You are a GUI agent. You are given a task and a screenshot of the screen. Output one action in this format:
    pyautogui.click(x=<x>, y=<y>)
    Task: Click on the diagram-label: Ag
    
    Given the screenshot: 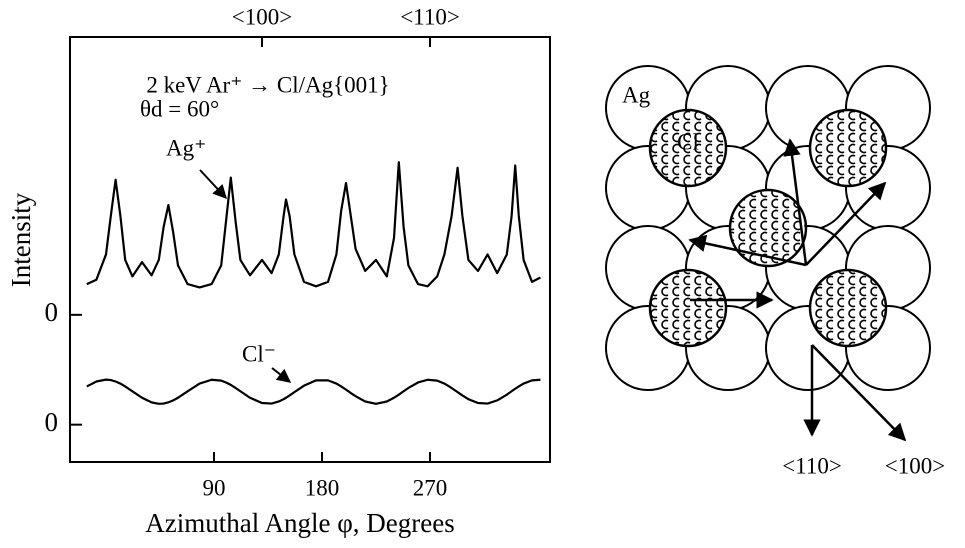 What is the action you would take?
    pyautogui.click(x=636, y=94)
    